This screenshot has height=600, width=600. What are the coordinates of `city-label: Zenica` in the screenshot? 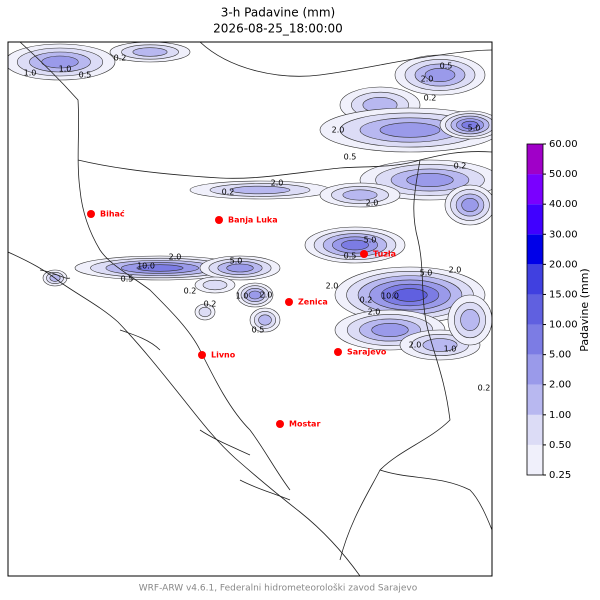 It's located at (313, 302).